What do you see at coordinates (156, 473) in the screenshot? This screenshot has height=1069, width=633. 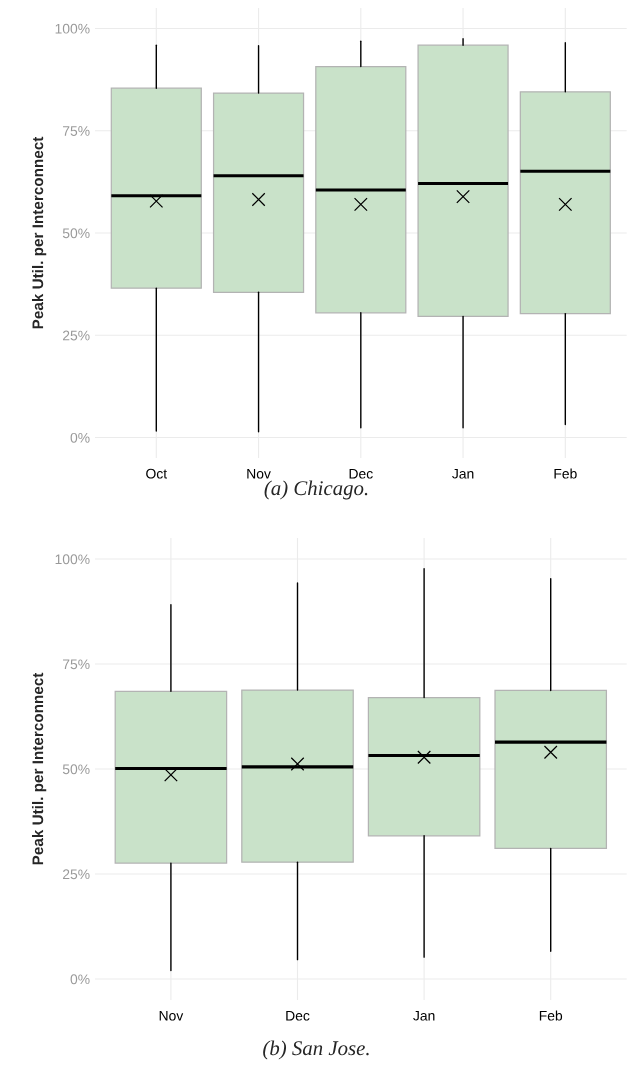 I see `x-tick-label: Oct` at bounding box center [156, 473].